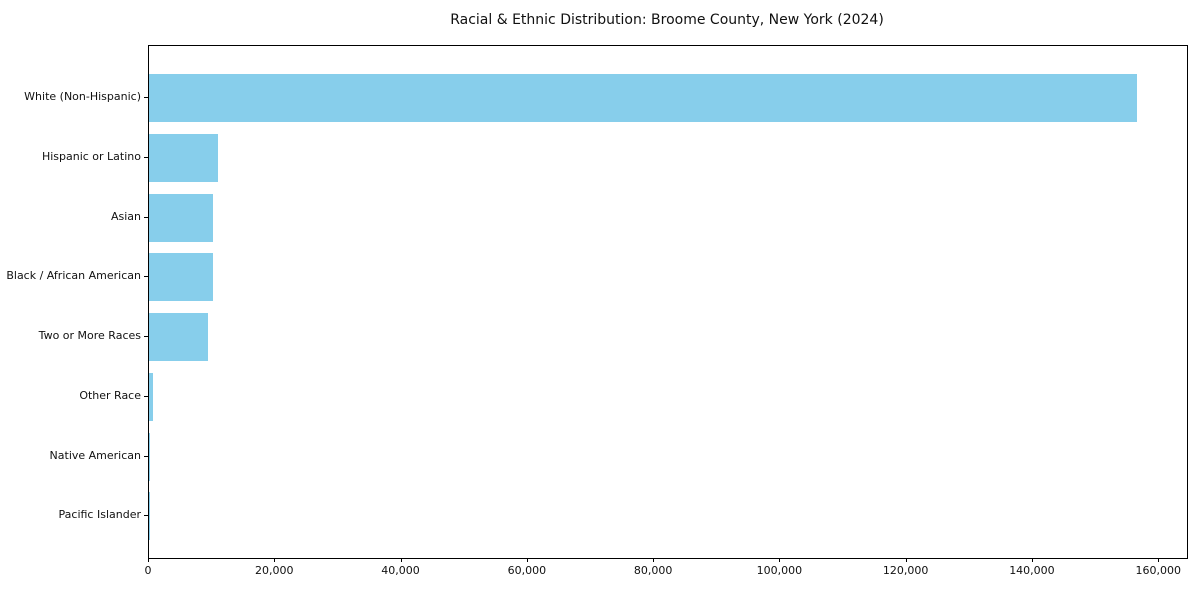 The width and height of the screenshot is (1200, 600). What do you see at coordinates (1032, 570) in the screenshot?
I see `x-axis-tick-label: 140,000` at bounding box center [1032, 570].